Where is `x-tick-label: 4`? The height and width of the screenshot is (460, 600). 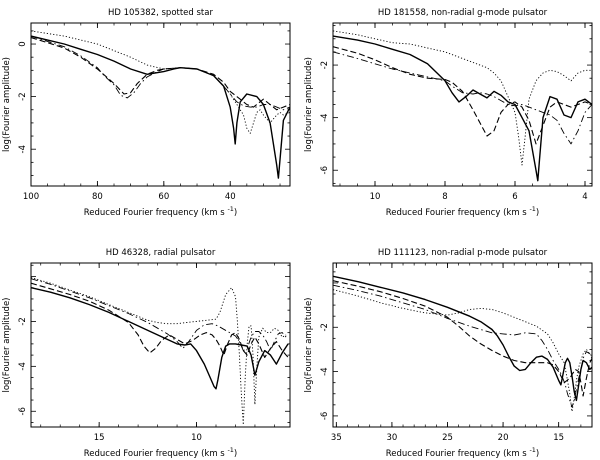
x-tick-label: 4 is located at coordinates (584, 197).